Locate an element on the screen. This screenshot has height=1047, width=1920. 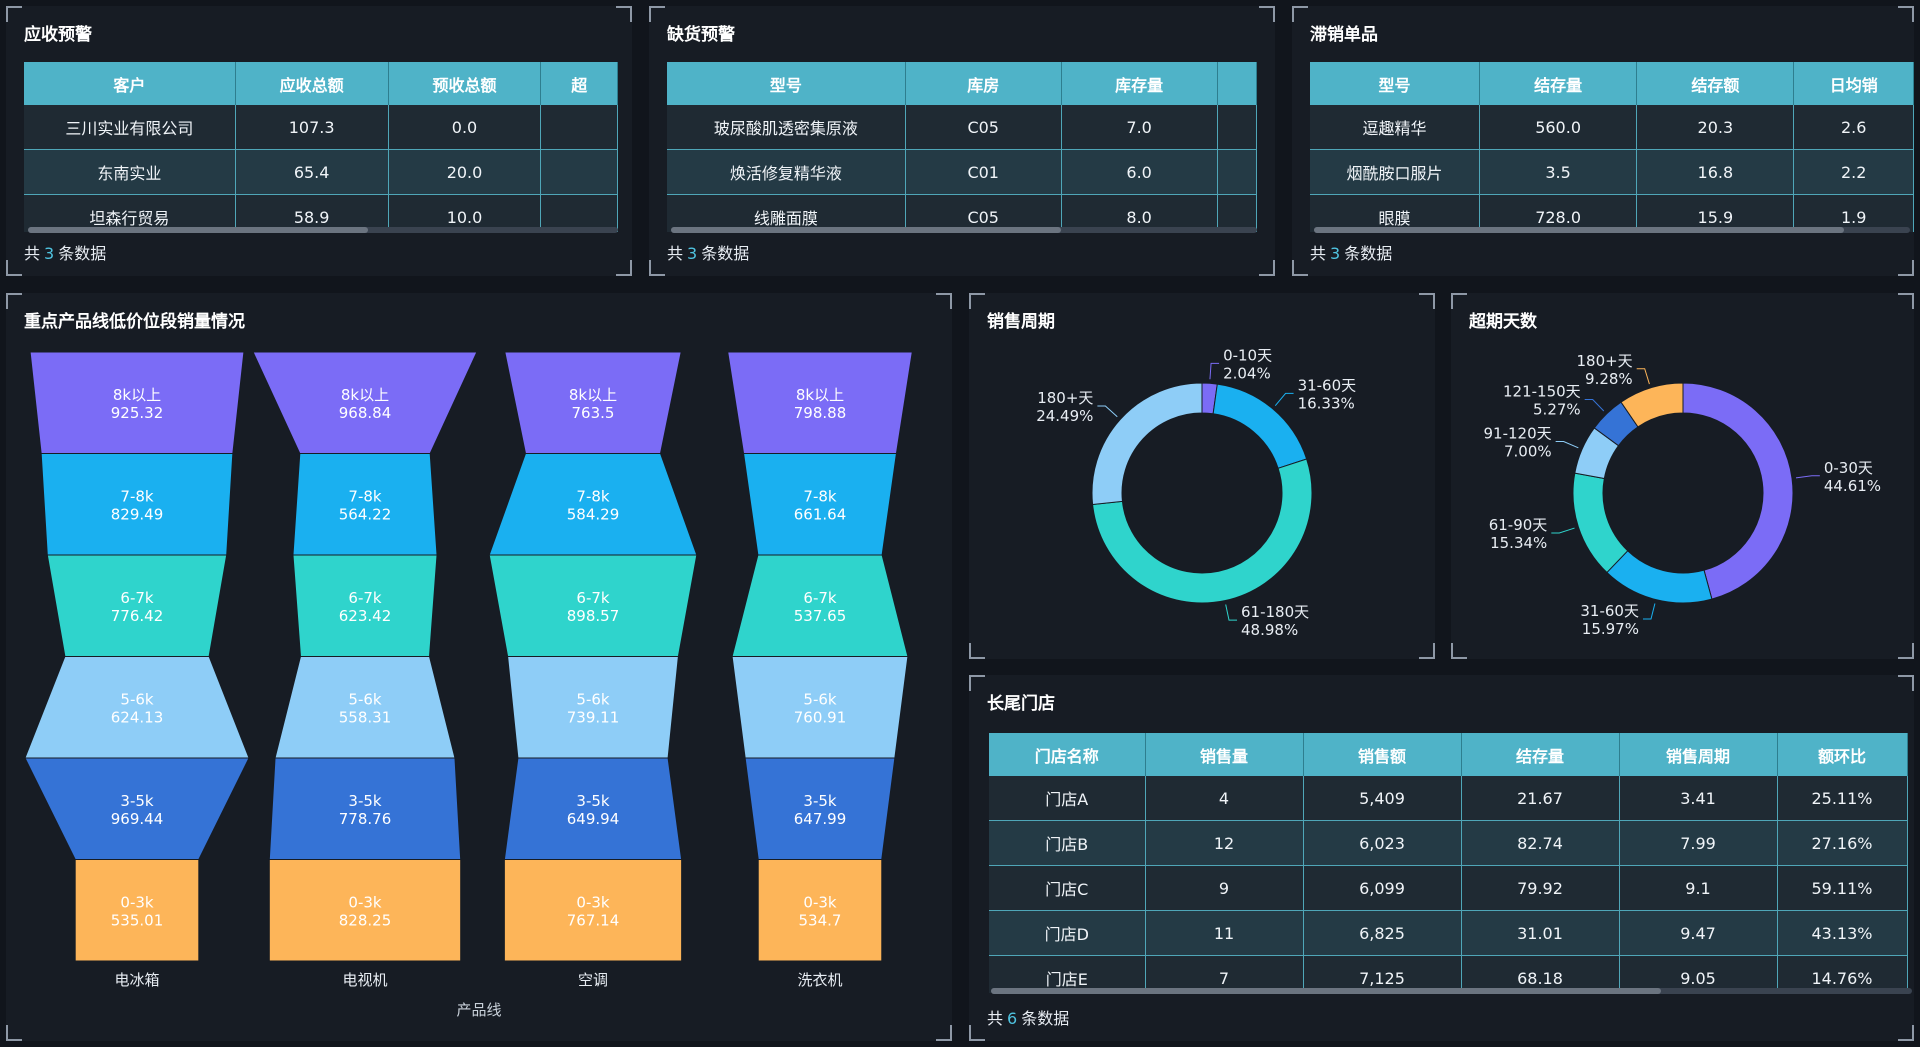
table-row: 门店B 12 6,023 82.74 7.99 27.16% is located at coordinates (1448, 843).